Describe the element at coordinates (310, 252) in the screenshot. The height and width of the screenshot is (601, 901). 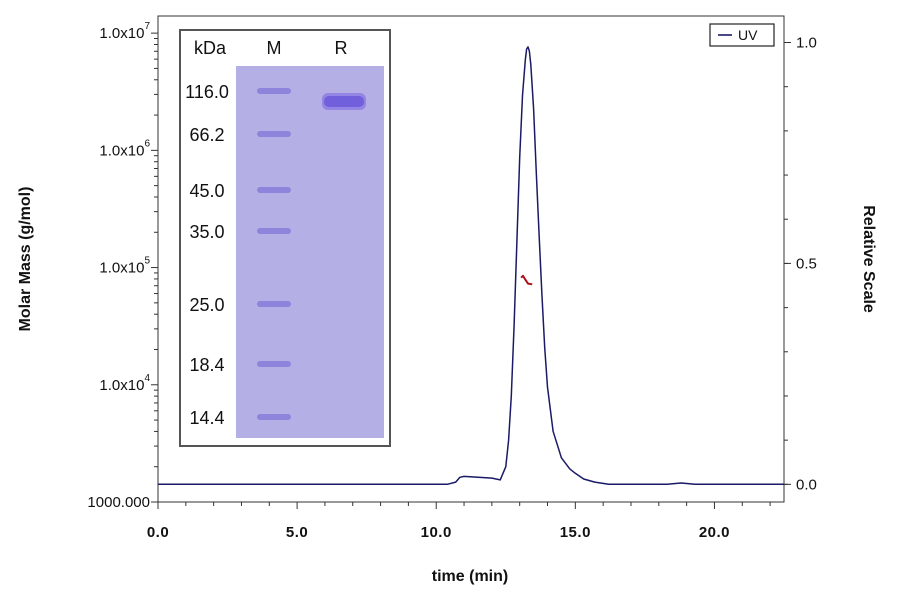
I see `gel-image` at that location.